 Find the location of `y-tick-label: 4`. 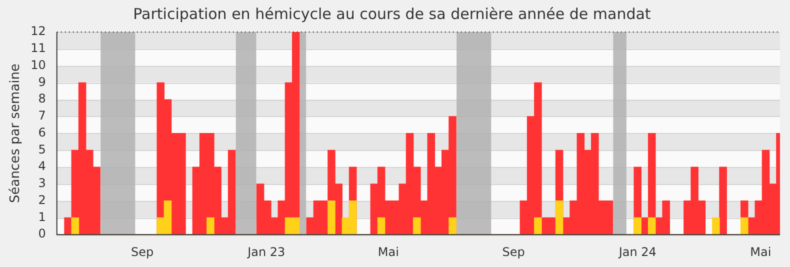

y-tick-label: 4 is located at coordinates (42, 166).